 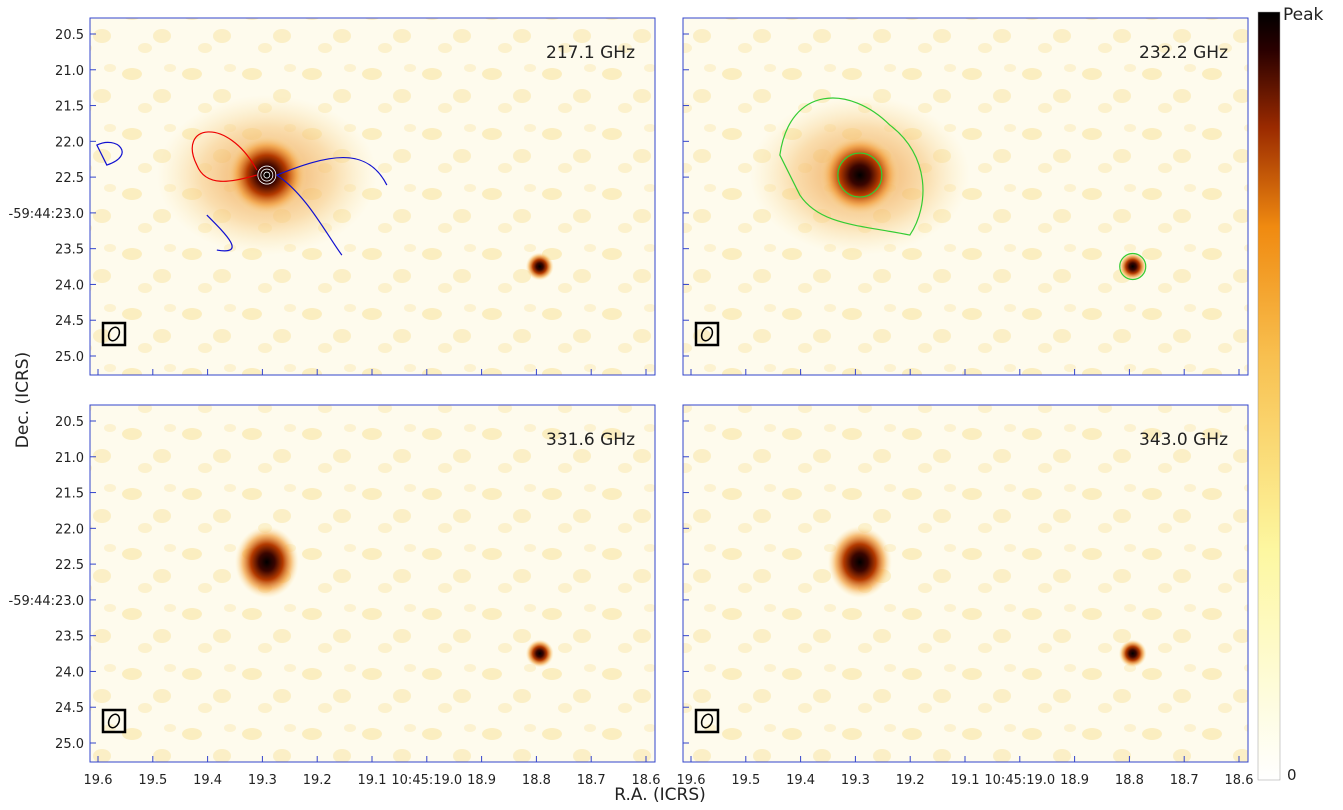 What do you see at coordinates (590, 53) in the screenshot?
I see `panel-label: 217.1 GHz` at bounding box center [590, 53].